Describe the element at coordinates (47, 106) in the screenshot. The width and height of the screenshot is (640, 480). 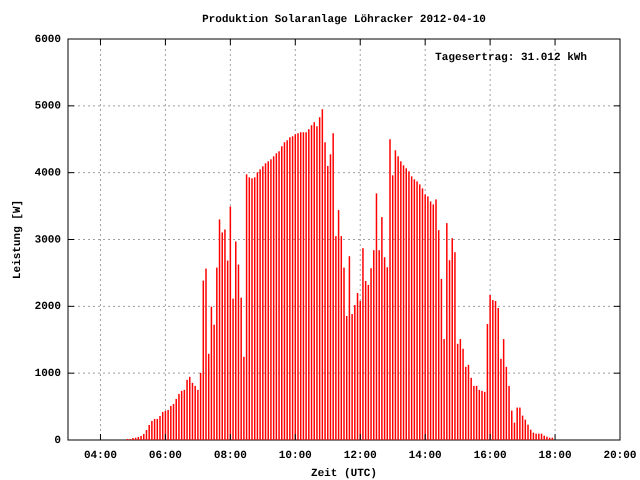
I see `y-tick-label: 5000` at that location.